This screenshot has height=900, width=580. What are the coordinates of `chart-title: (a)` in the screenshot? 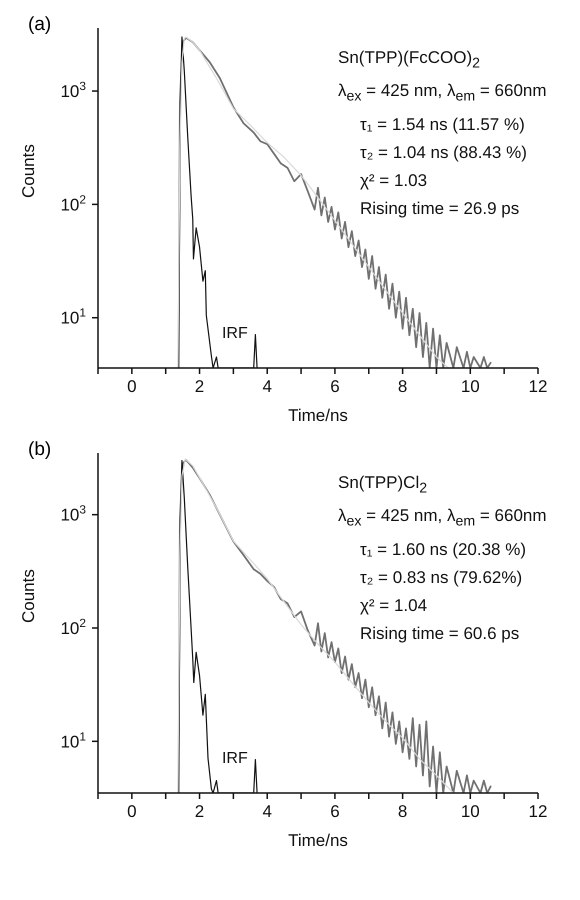 It's located at (40, 25).